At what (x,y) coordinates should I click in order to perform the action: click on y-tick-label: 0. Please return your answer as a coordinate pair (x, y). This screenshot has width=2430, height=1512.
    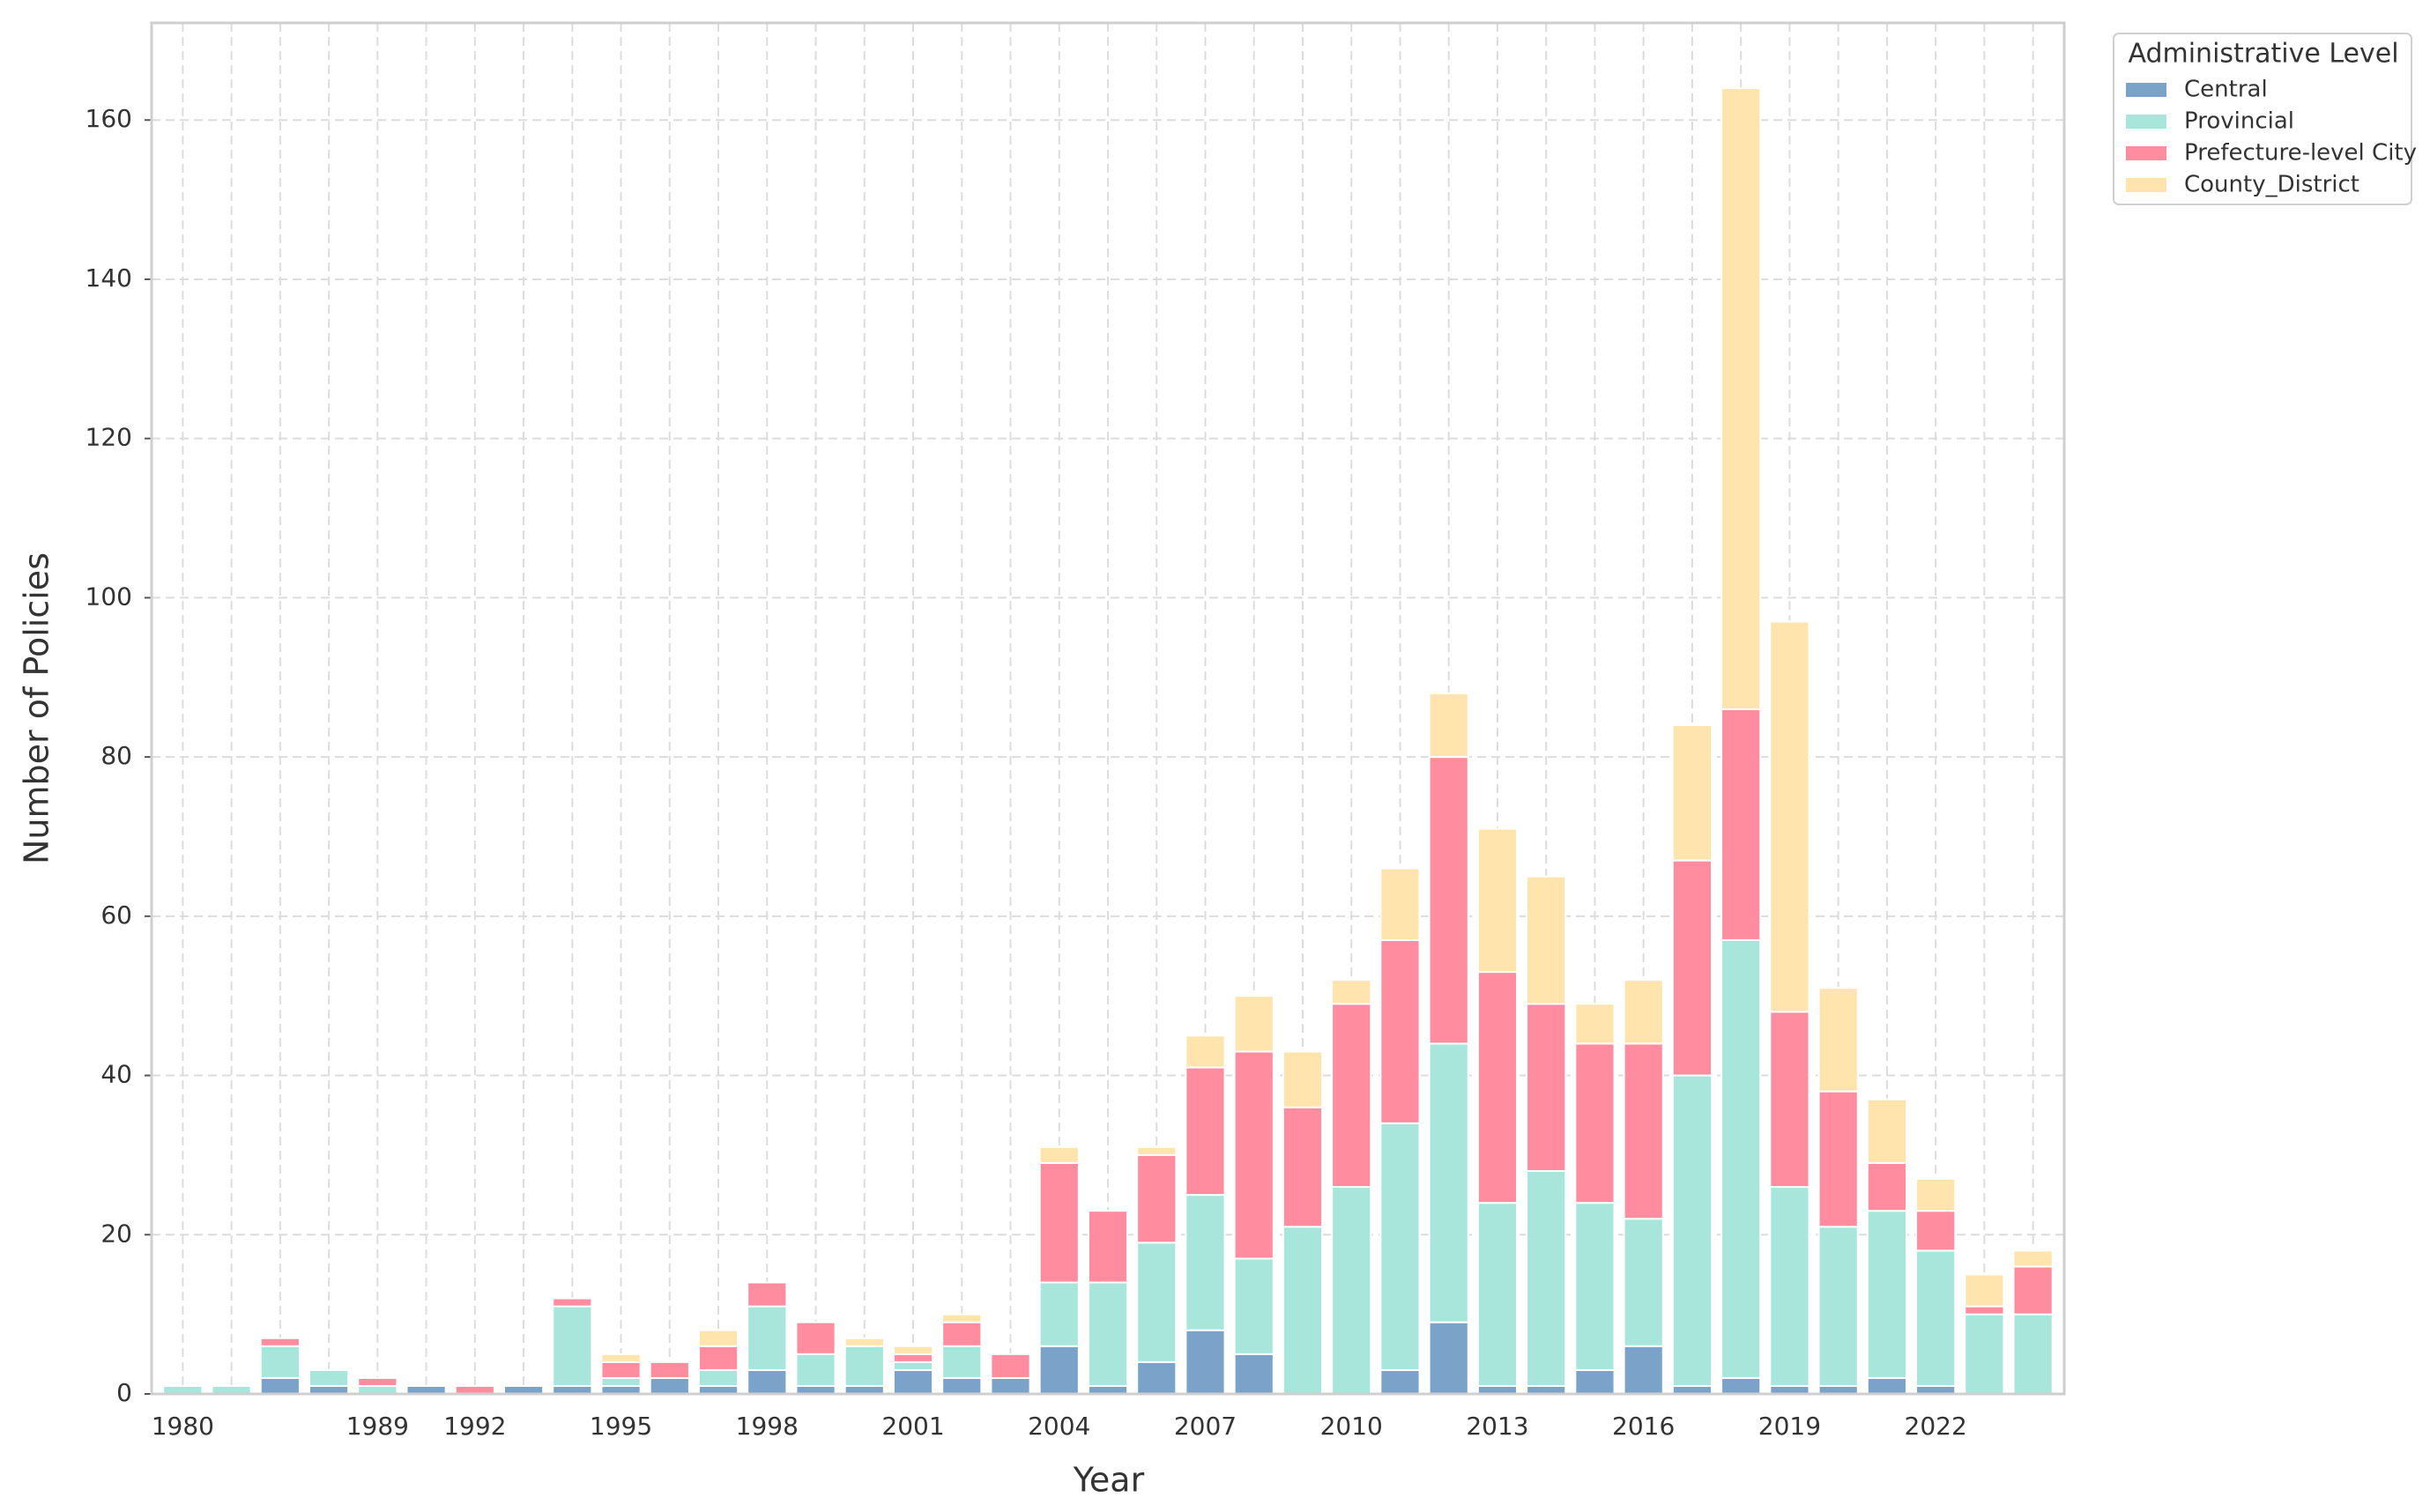
    Looking at the image, I should click on (124, 1392).